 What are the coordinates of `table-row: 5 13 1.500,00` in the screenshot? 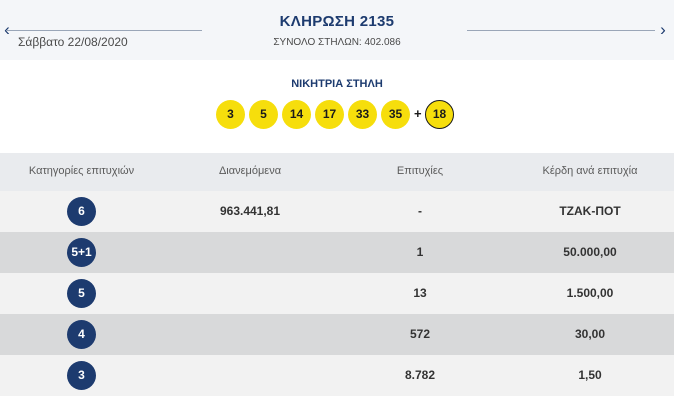 It's located at (337, 293).